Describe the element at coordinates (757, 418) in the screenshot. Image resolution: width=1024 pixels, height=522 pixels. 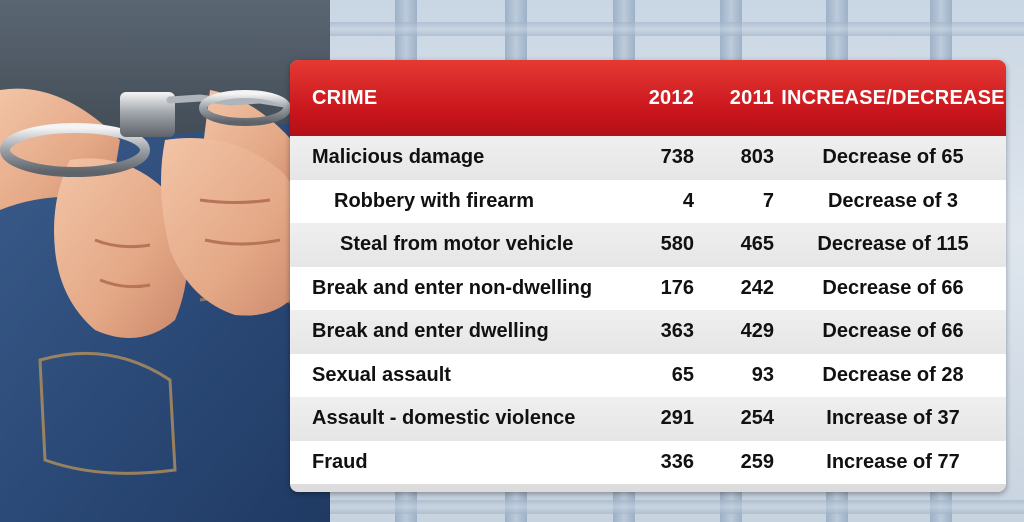
I see `value-2011-cell: 254` at that location.